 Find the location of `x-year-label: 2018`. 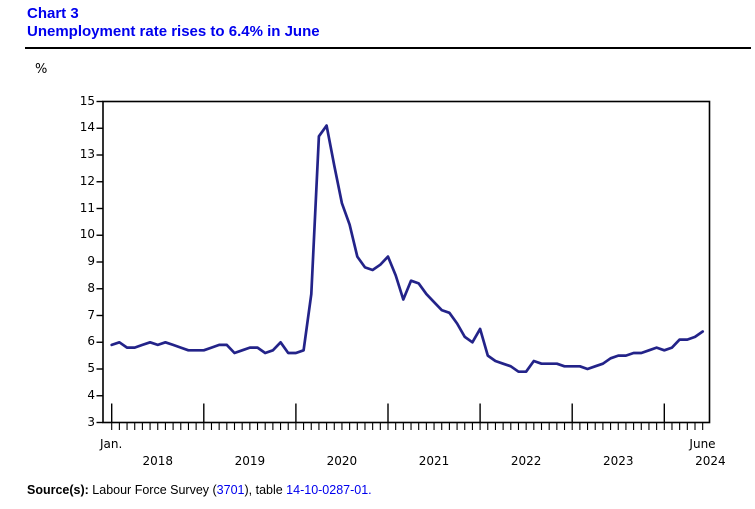

x-year-label: 2018 is located at coordinates (158, 461).